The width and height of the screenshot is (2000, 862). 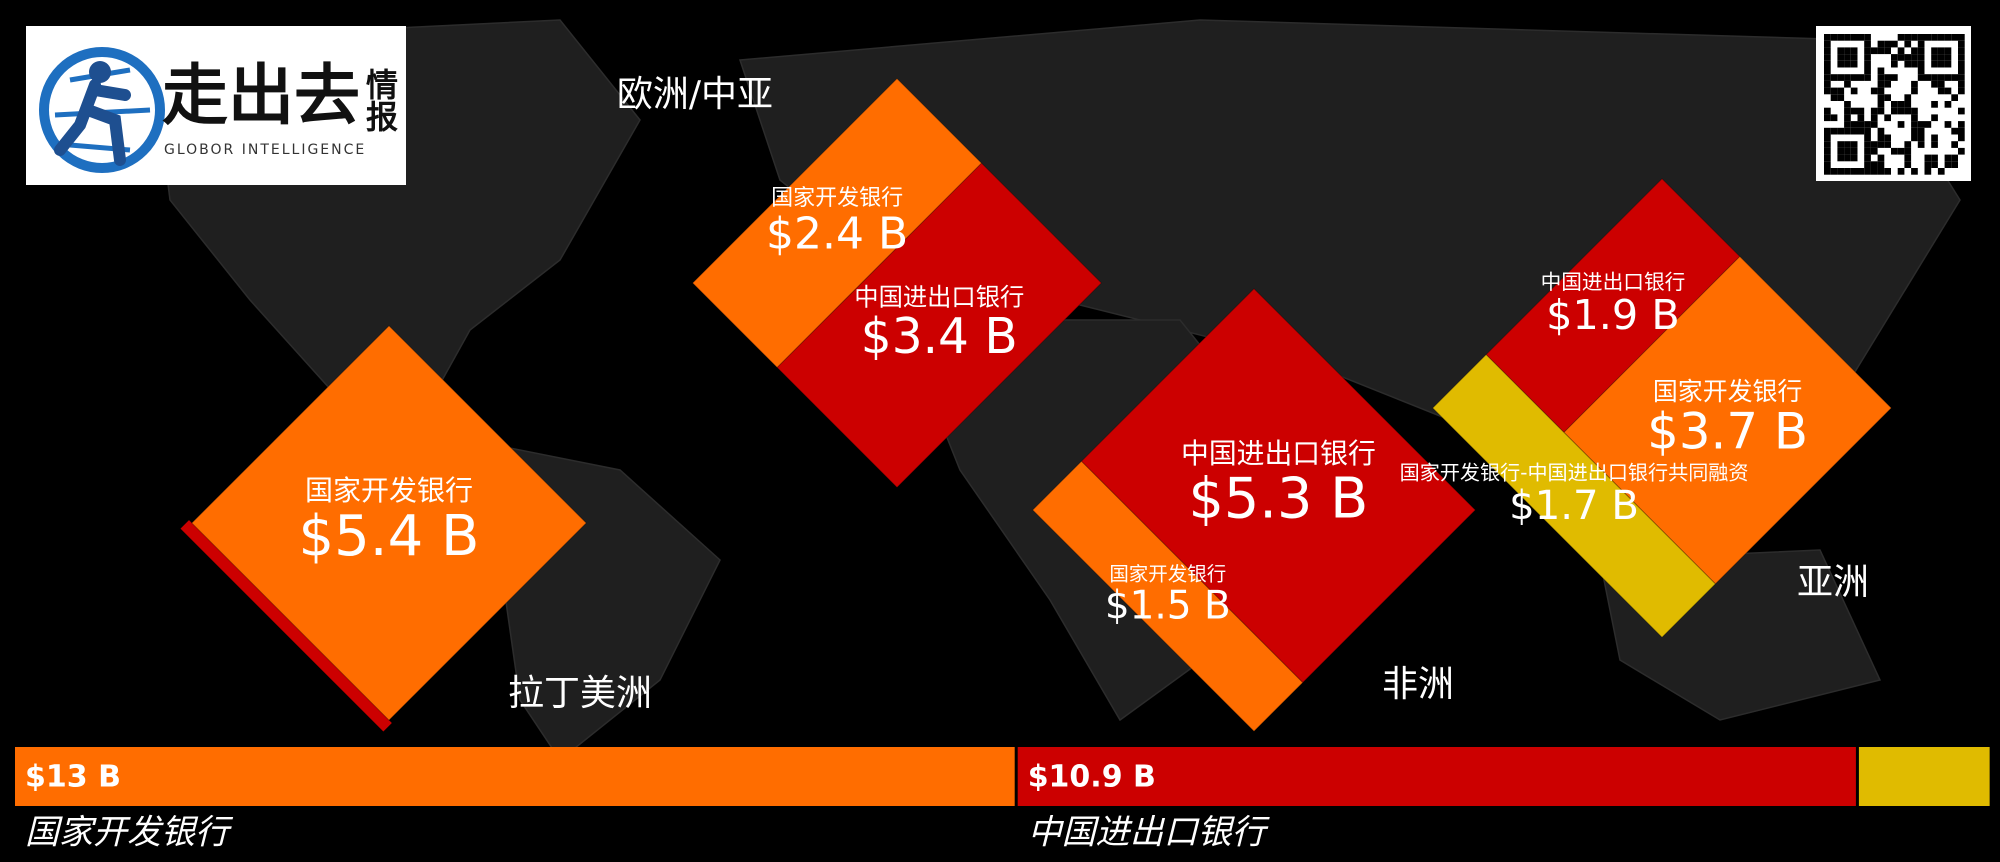 What do you see at coordinates (1613, 315) in the screenshot?
I see `segment-value: $1.9 B` at bounding box center [1613, 315].